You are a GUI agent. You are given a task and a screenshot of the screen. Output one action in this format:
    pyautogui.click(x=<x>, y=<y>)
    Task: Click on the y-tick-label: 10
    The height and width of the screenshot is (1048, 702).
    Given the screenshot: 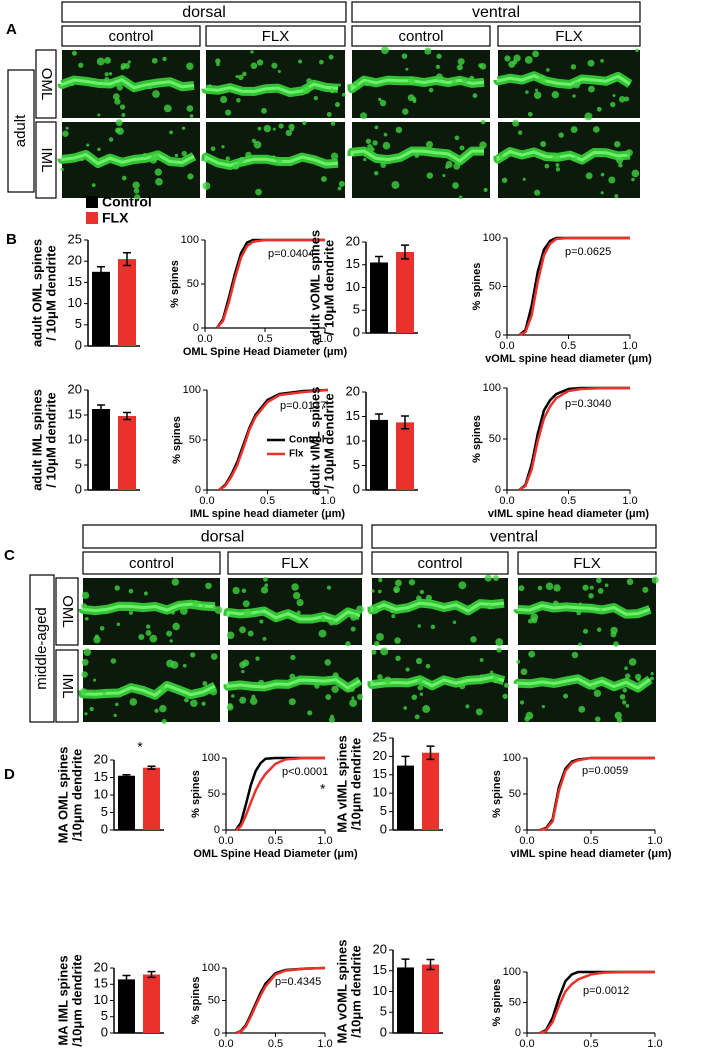 What is the action you would take?
    pyautogui.click(x=75, y=438)
    